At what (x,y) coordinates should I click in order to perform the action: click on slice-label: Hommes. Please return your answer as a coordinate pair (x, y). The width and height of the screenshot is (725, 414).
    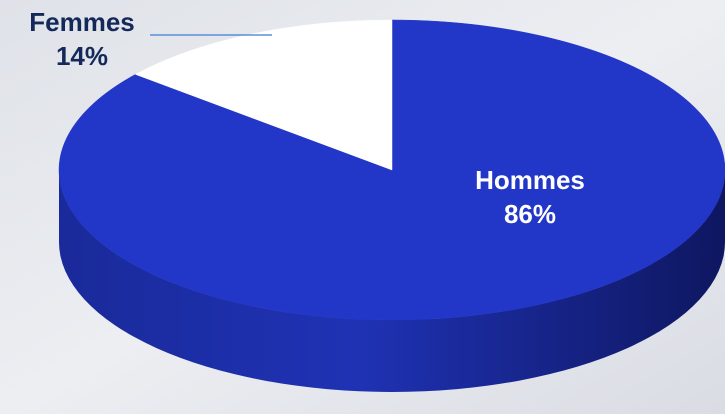
    Looking at the image, I should click on (530, 180).